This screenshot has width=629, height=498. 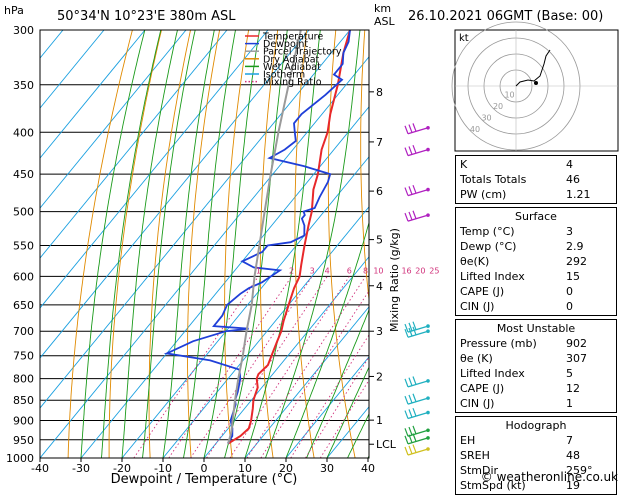 I want to click on legend-label: Dewpoint, so click(x=285, y=44).